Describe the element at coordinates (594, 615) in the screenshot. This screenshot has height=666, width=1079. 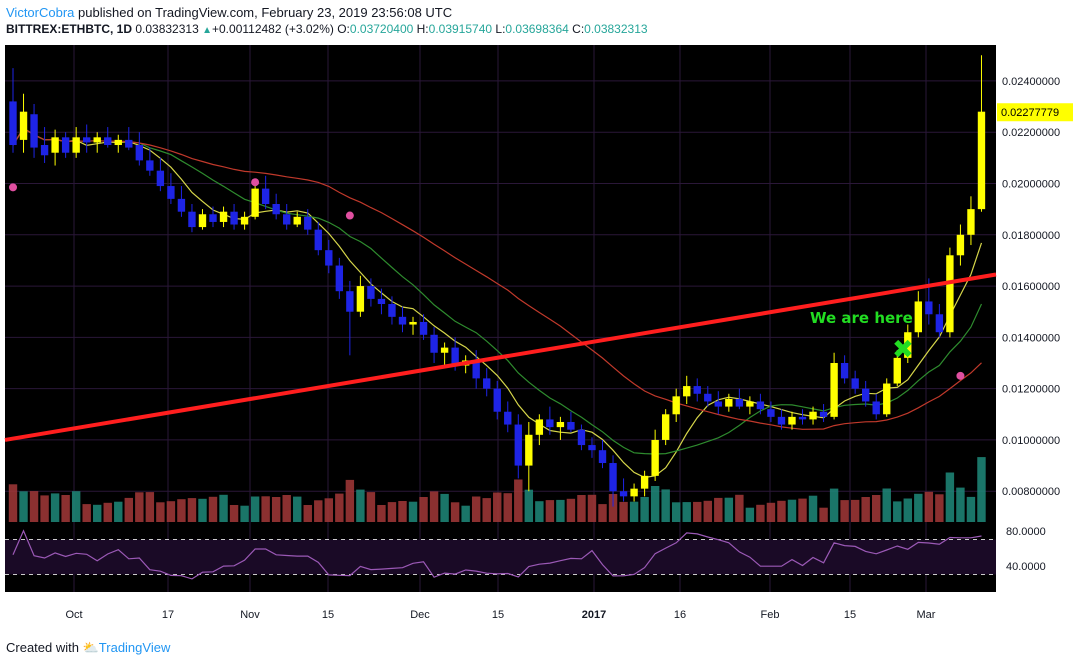
I see `time-tick-label: 2017` at that location.